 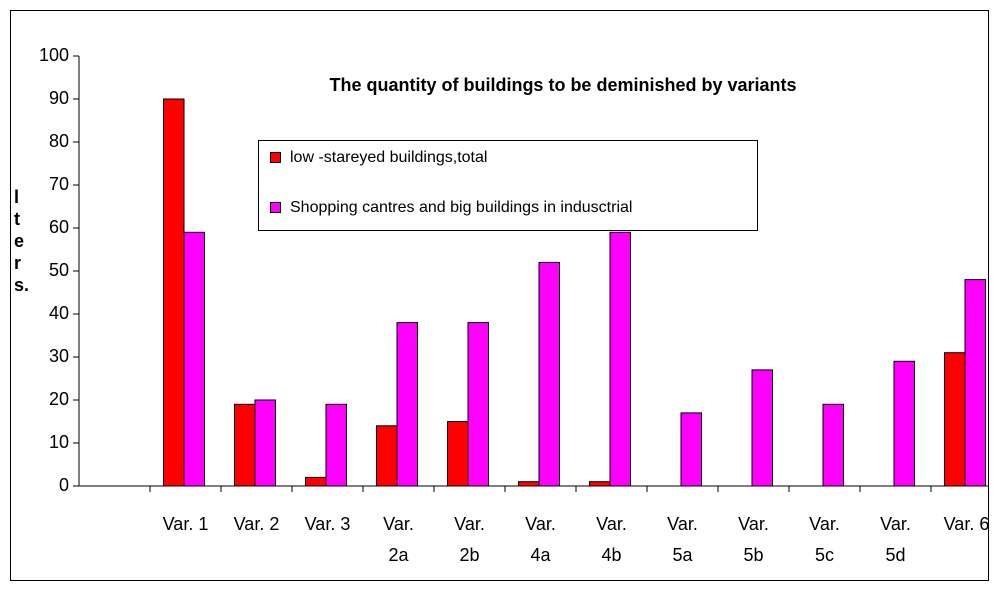 What do you see at coordinates (753, 539) in the screenshot?
I see `x-tick-label: Var. 5b` at bounding box center [753, 539].